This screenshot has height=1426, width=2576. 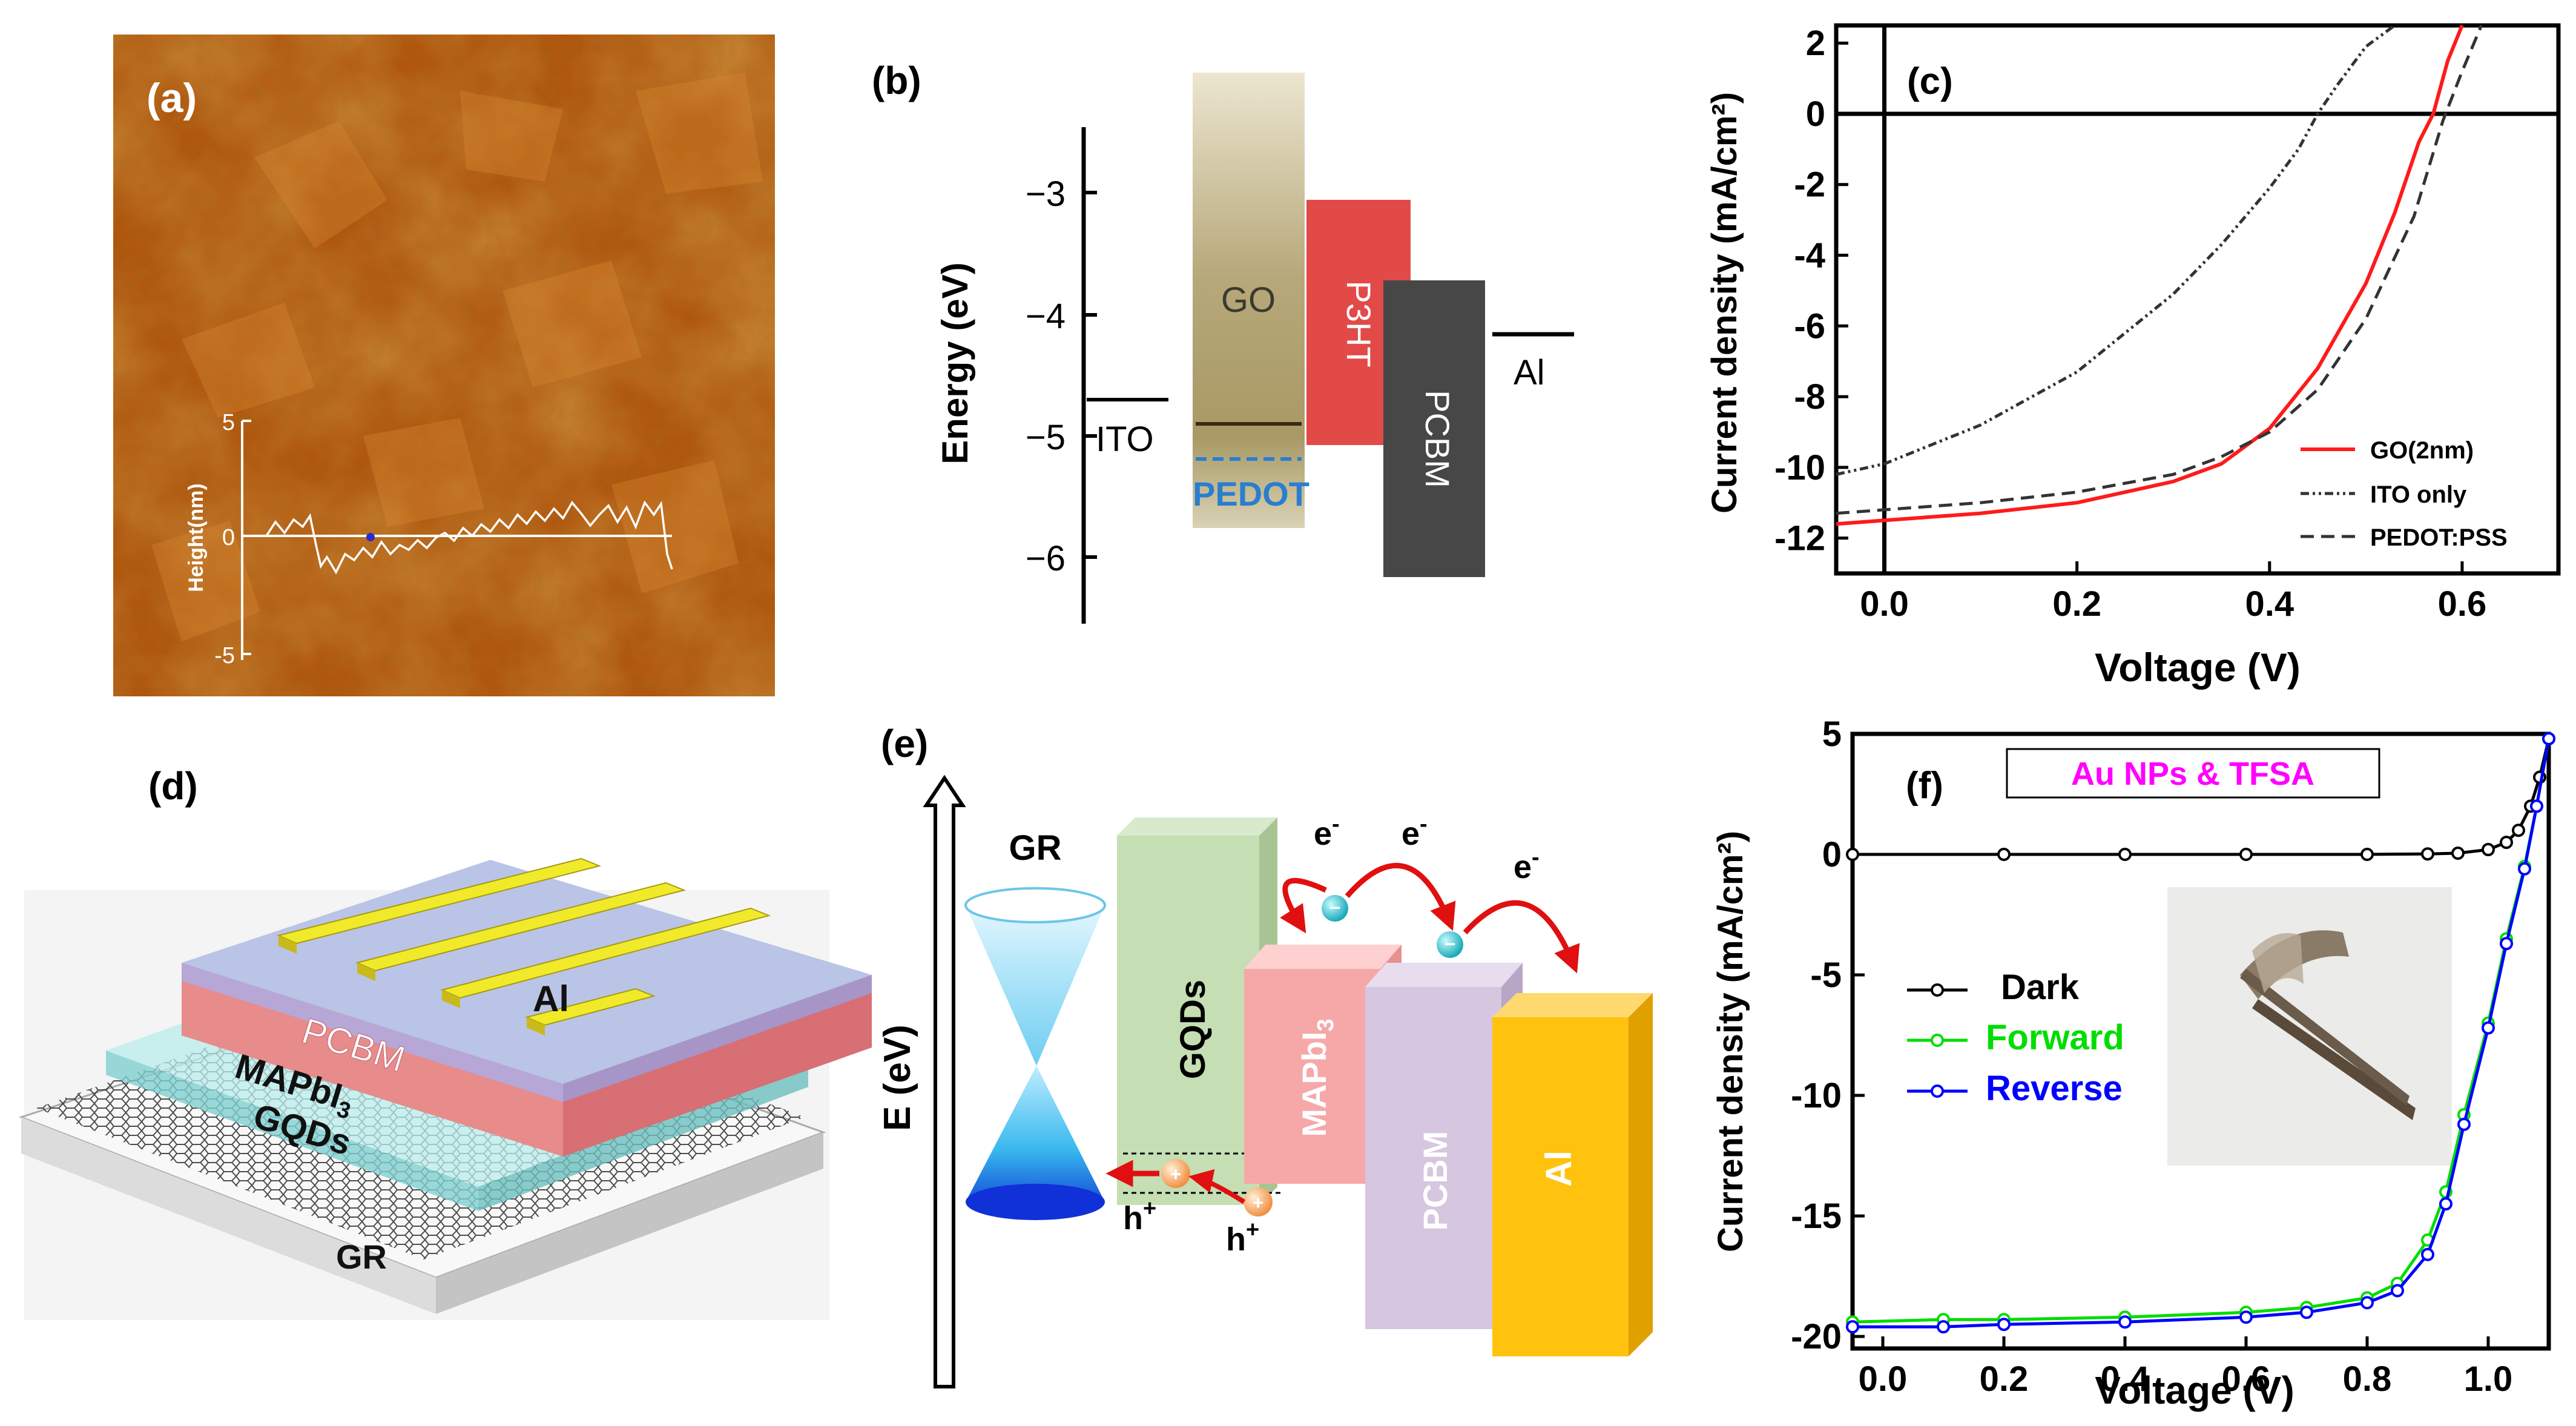 I want to click on inset-ytick-5: 5, so click(x=228, y=422).